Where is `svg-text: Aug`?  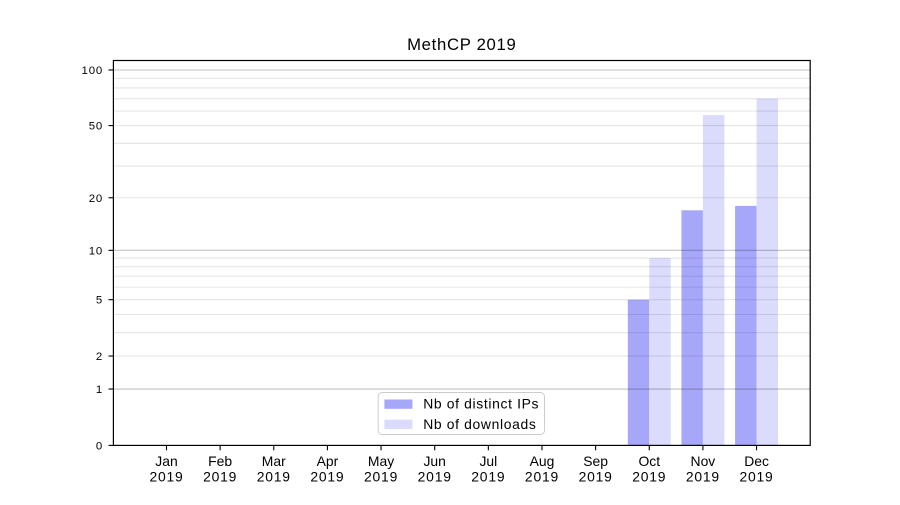
svg-text: Aug is located at coordinates (542, 461).